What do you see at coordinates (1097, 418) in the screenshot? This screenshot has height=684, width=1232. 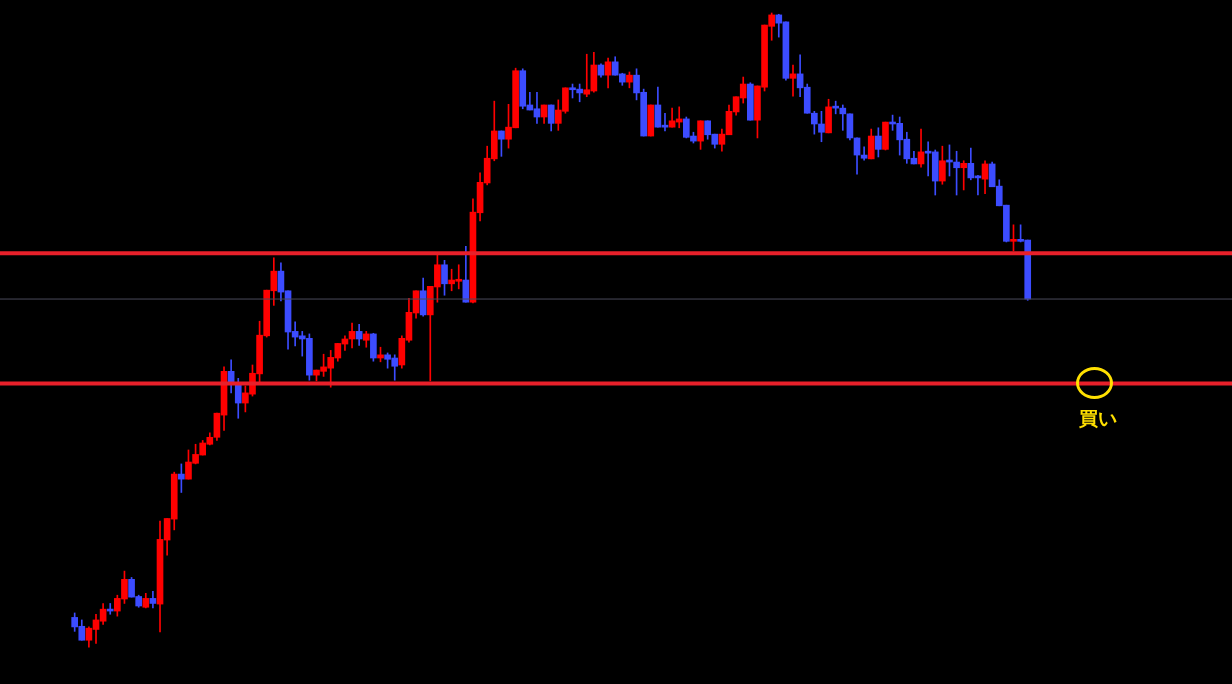 I see `annotation: 買い` at bounding box center [1097, 418].